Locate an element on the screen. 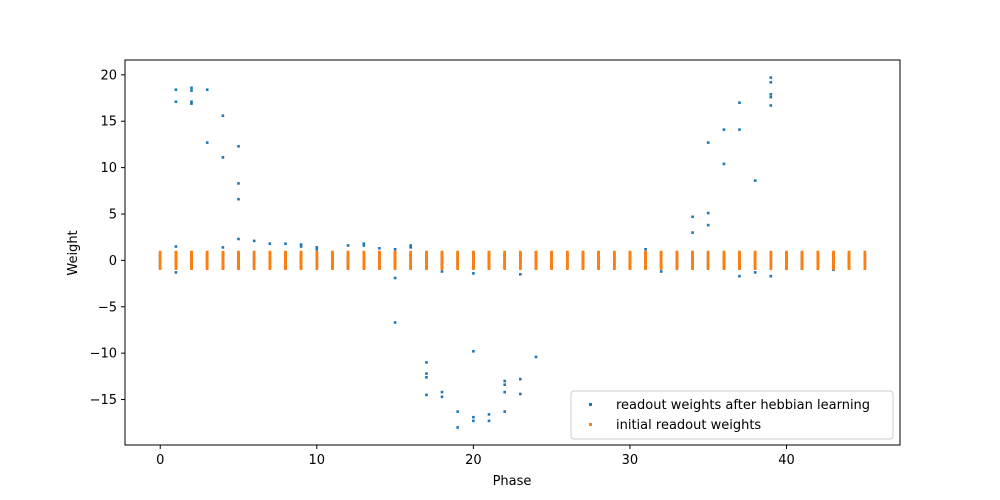 This screenshot has height=500, width=1000. y-tick-label: −10 is located at coordinates (103, 354).